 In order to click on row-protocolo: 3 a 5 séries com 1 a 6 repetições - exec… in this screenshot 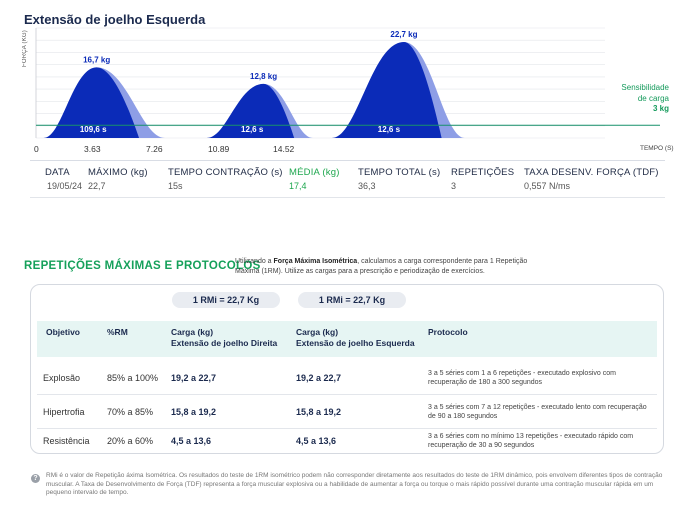, I will do `click(522, 378)`.